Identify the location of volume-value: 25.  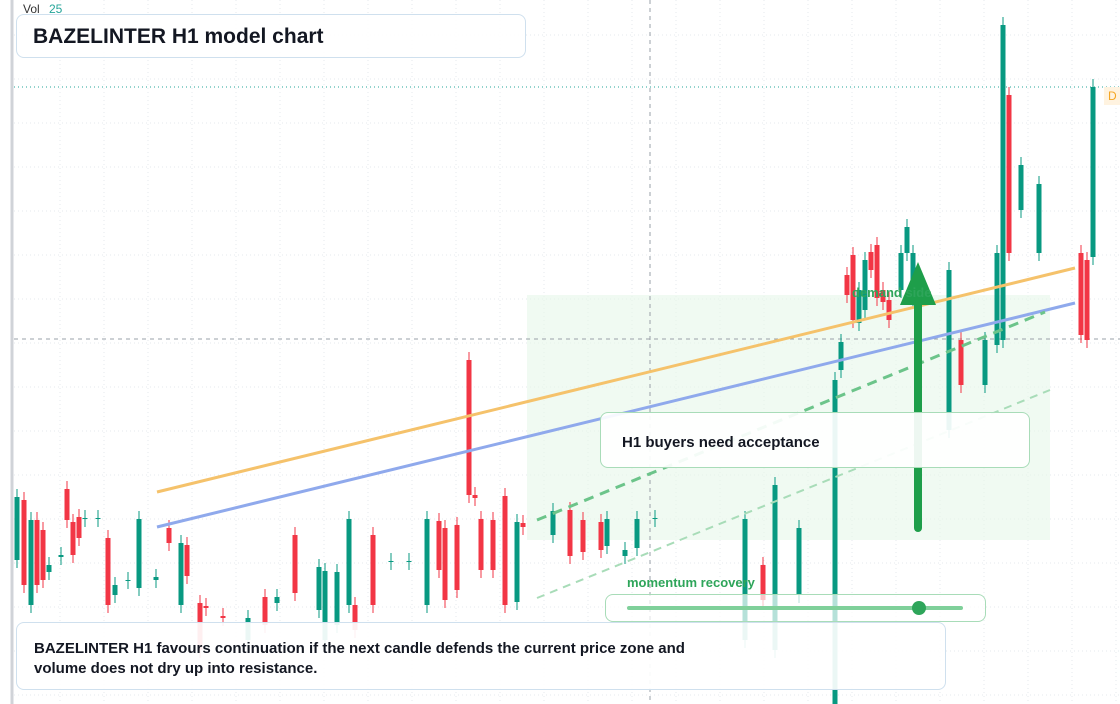
(56, 9).